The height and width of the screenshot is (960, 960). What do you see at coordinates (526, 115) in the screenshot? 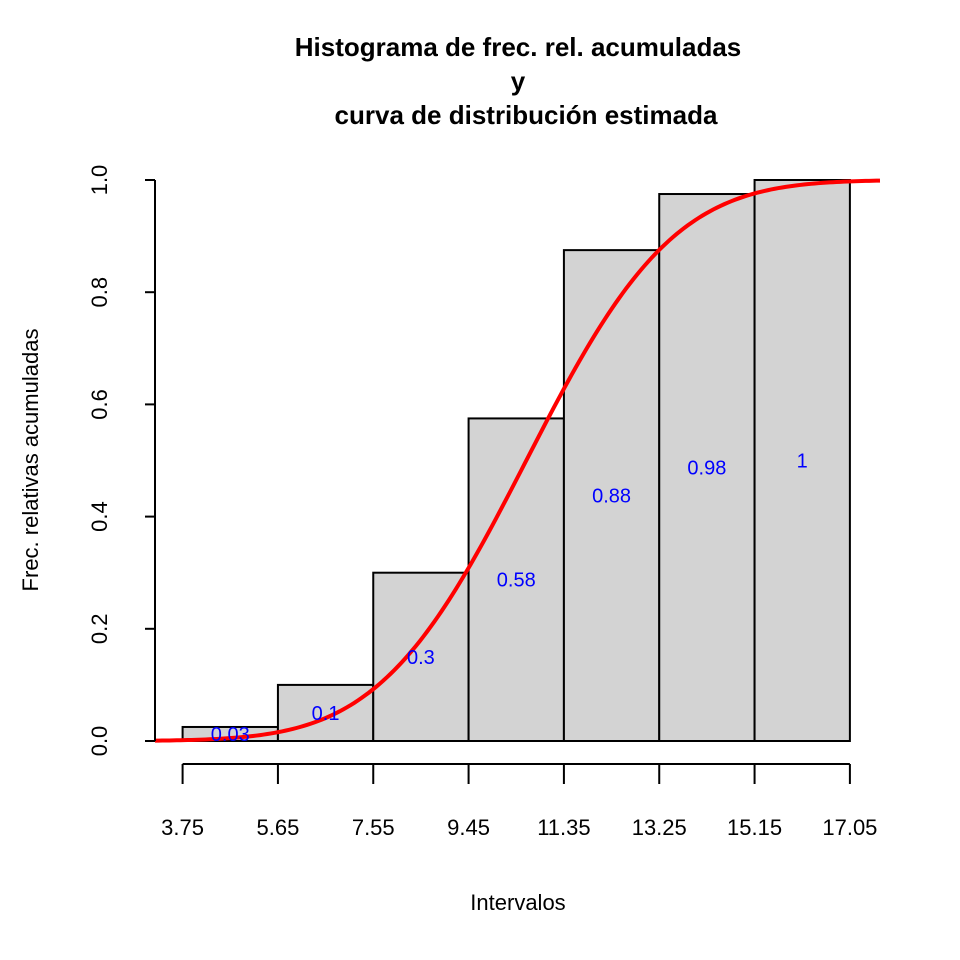
I see `chart-title-line-3: curva de distribución estimada` at bounding box center [526, 115].